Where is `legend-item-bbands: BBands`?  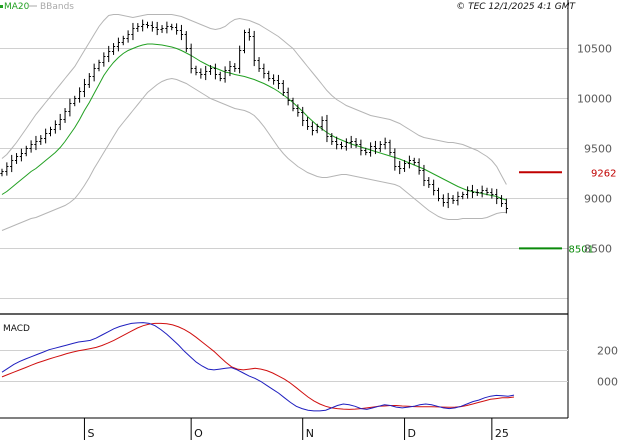
legend-item-bbands: BBands is located at coordinates (51, 7).